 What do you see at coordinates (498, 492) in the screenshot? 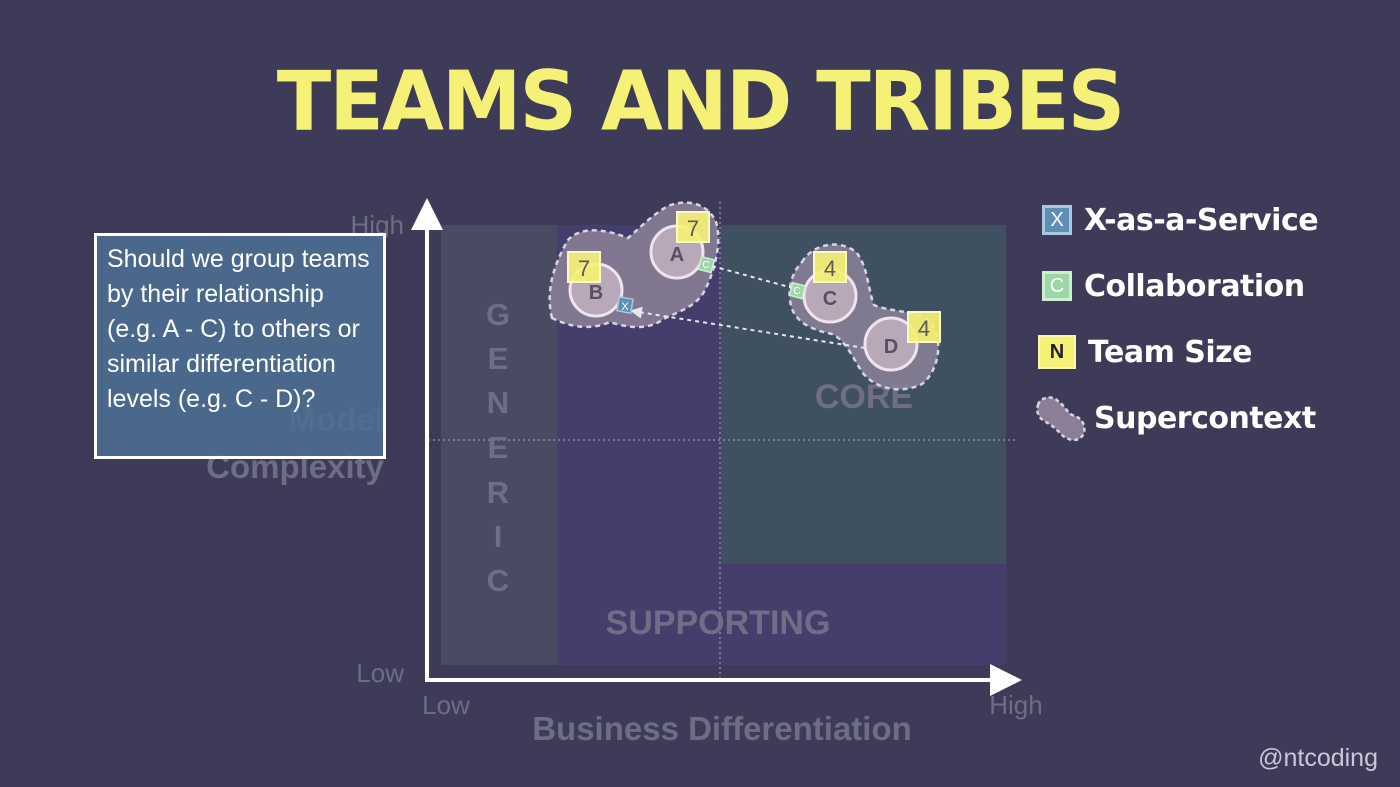
I see `generic-letter: R` at bounding box center [498, 492].